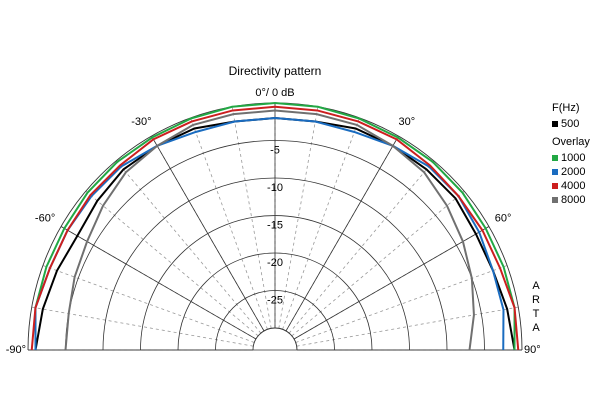  Describe the element at coordinates (275, 188) in the screenshot. I see `r-tick-label: -10` at that location.